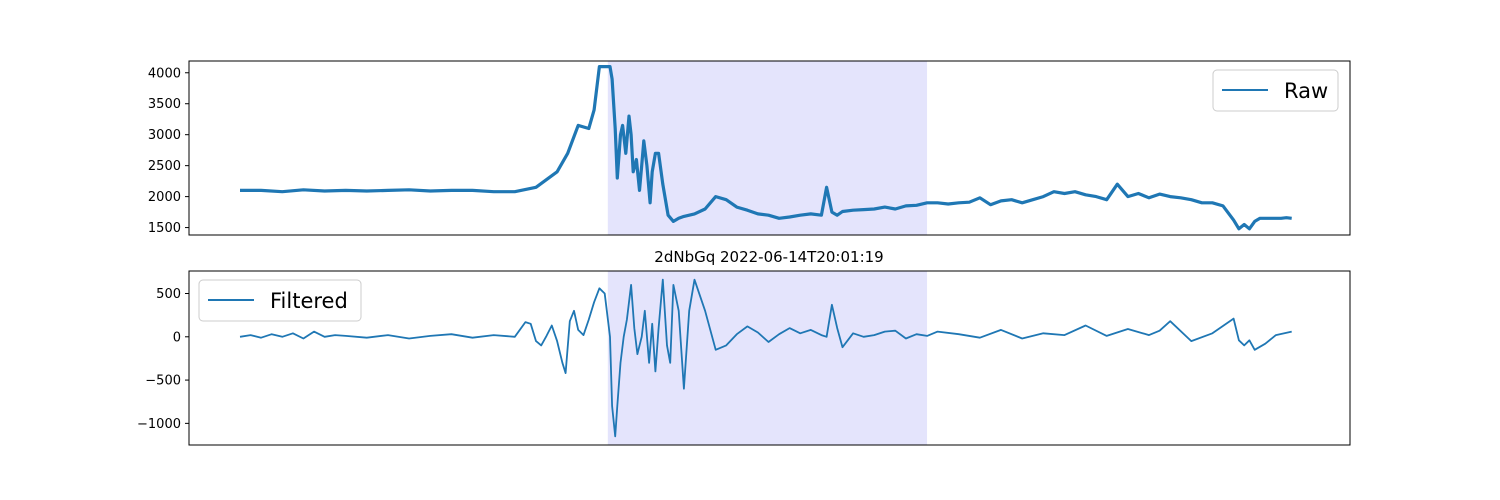 Image resolution: width=1500 pixels, height=500 pixels. What do you see at coordinates (163, 359) in the screenshot?
I see `filtered-y-axis: −1000 −500 0 500` at bounding box center [163, 359].